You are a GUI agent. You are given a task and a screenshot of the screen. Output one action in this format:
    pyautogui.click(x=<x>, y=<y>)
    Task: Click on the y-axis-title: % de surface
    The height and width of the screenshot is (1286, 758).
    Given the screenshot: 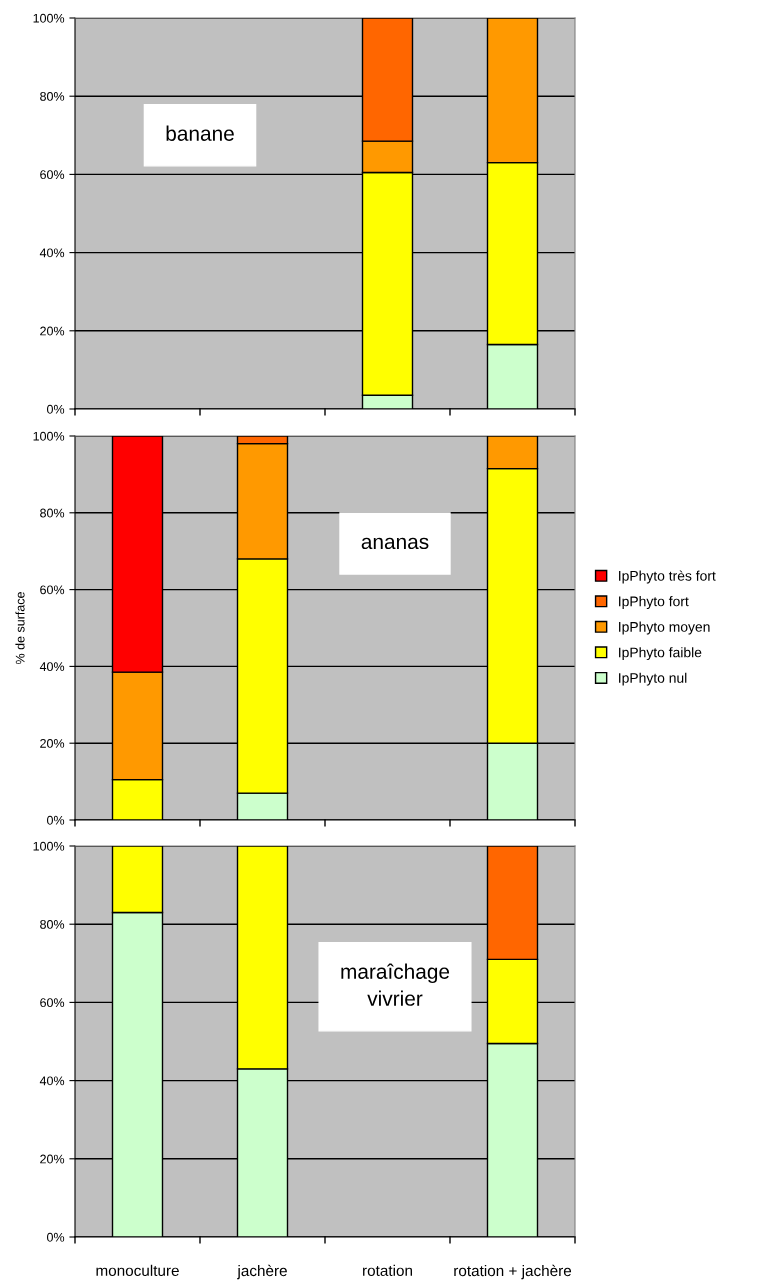 What is the action you would take?
    pyautogui.click(x=20, y=628)
    